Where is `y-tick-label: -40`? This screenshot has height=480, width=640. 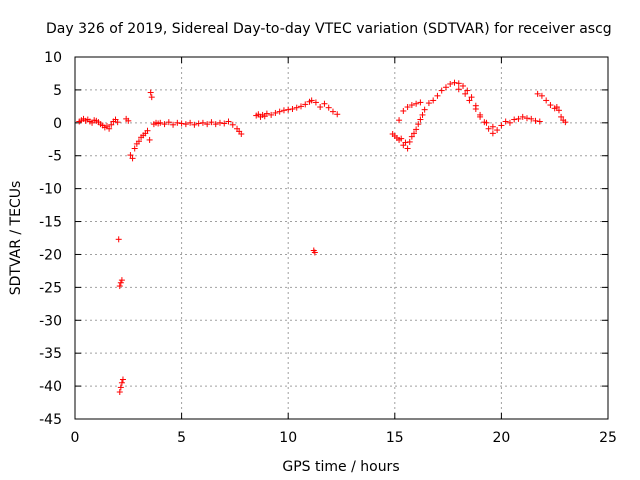 y-tick-label: -40 is located at coordinates (50, 387).